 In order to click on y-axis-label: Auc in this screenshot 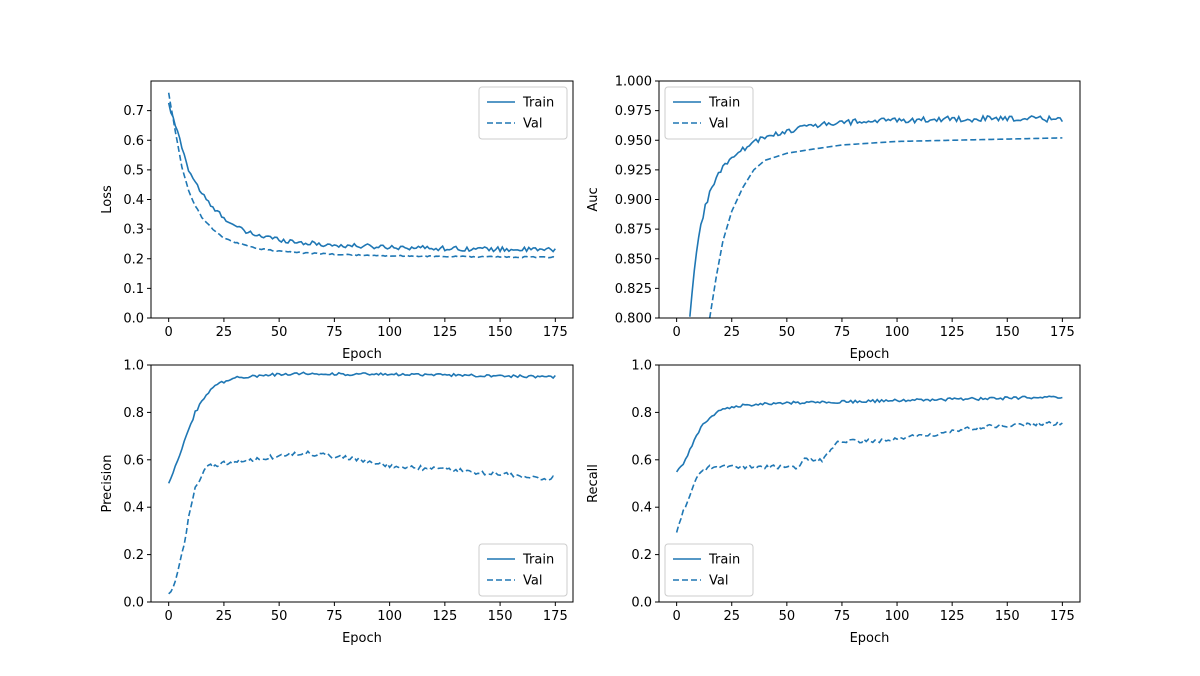, I will do `click(593, 199)`.